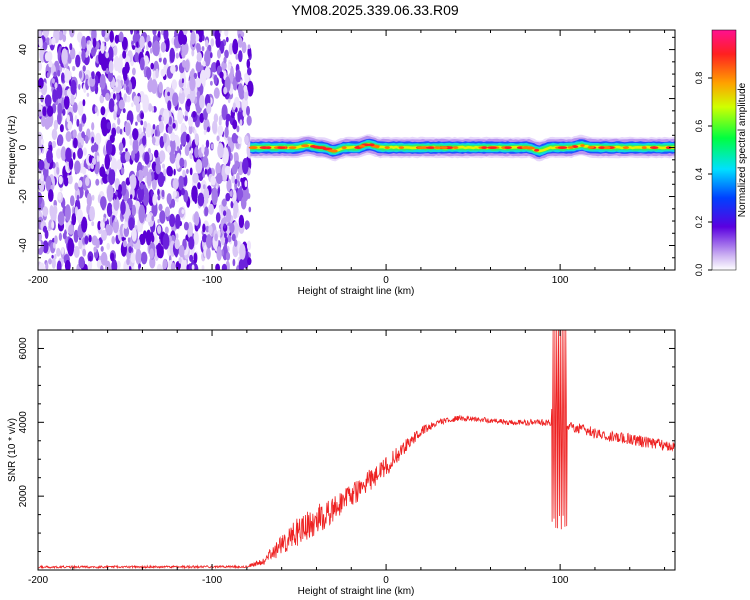 The image size is (750, 600). What do you see at coordinates (742, 149) in the screenshot?
I see `colorbar-label: Normalized spectral amplitude` at bounding box center [742, 149].